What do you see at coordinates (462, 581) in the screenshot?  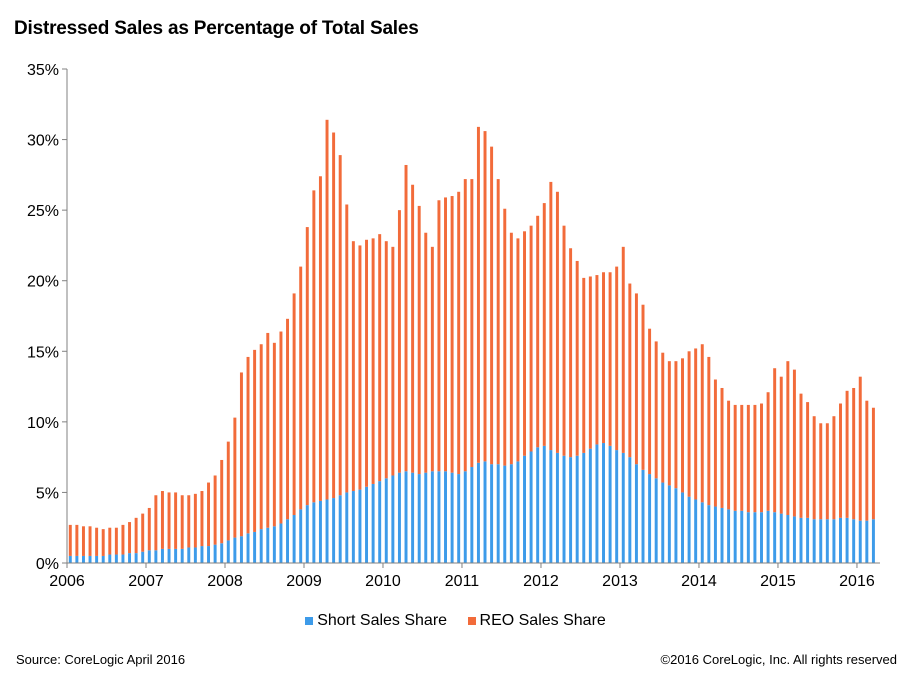 I see `x-tick-label: 2011` at bounding box center [462, 581].